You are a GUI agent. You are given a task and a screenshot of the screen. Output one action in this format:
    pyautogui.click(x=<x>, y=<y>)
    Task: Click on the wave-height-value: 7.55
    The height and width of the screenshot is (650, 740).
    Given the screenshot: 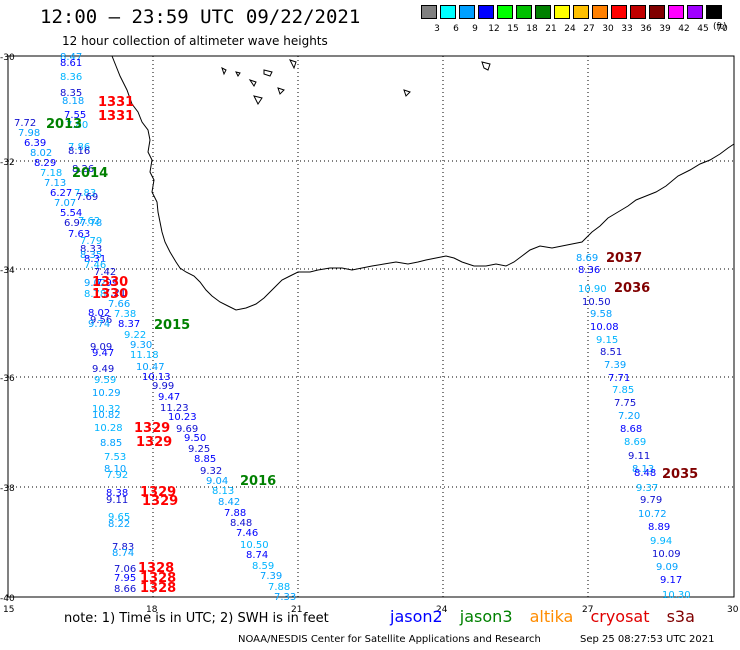 What is the action you would take?
    pyautogui.click(x=75, y=115)
    